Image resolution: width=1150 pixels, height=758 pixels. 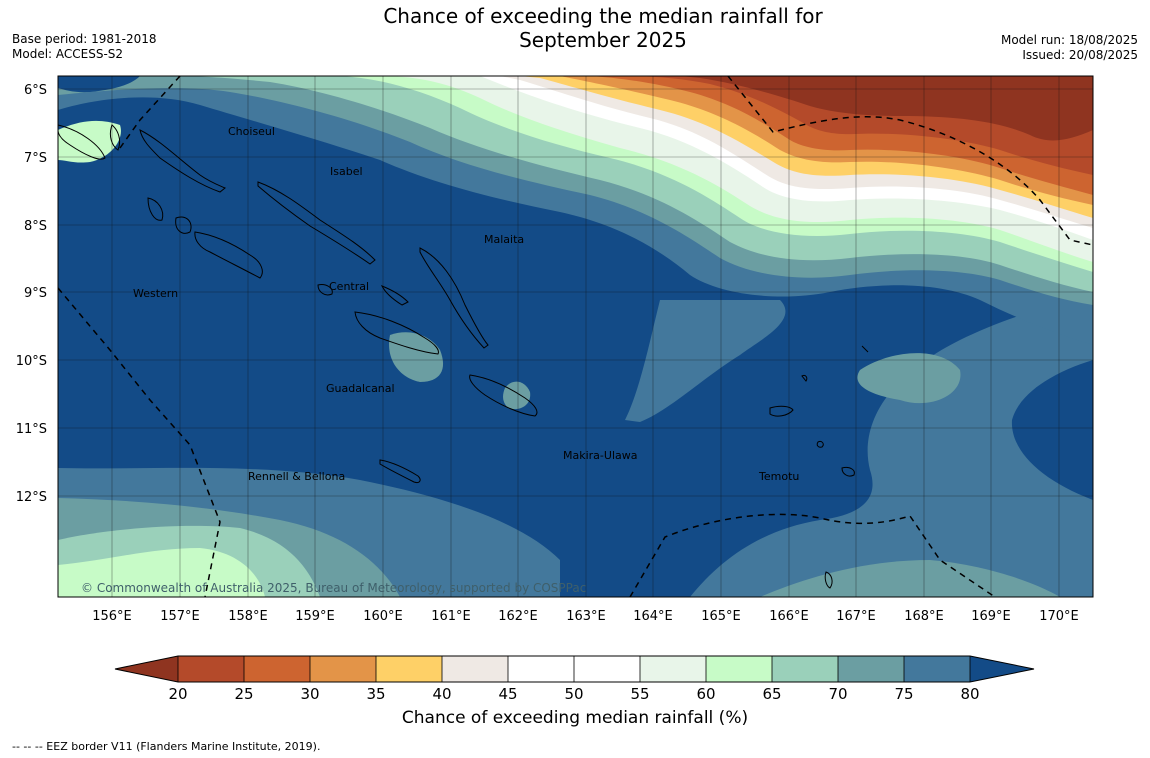 I want to click on colorbar-extend-high, so click(x=1002, y=669).